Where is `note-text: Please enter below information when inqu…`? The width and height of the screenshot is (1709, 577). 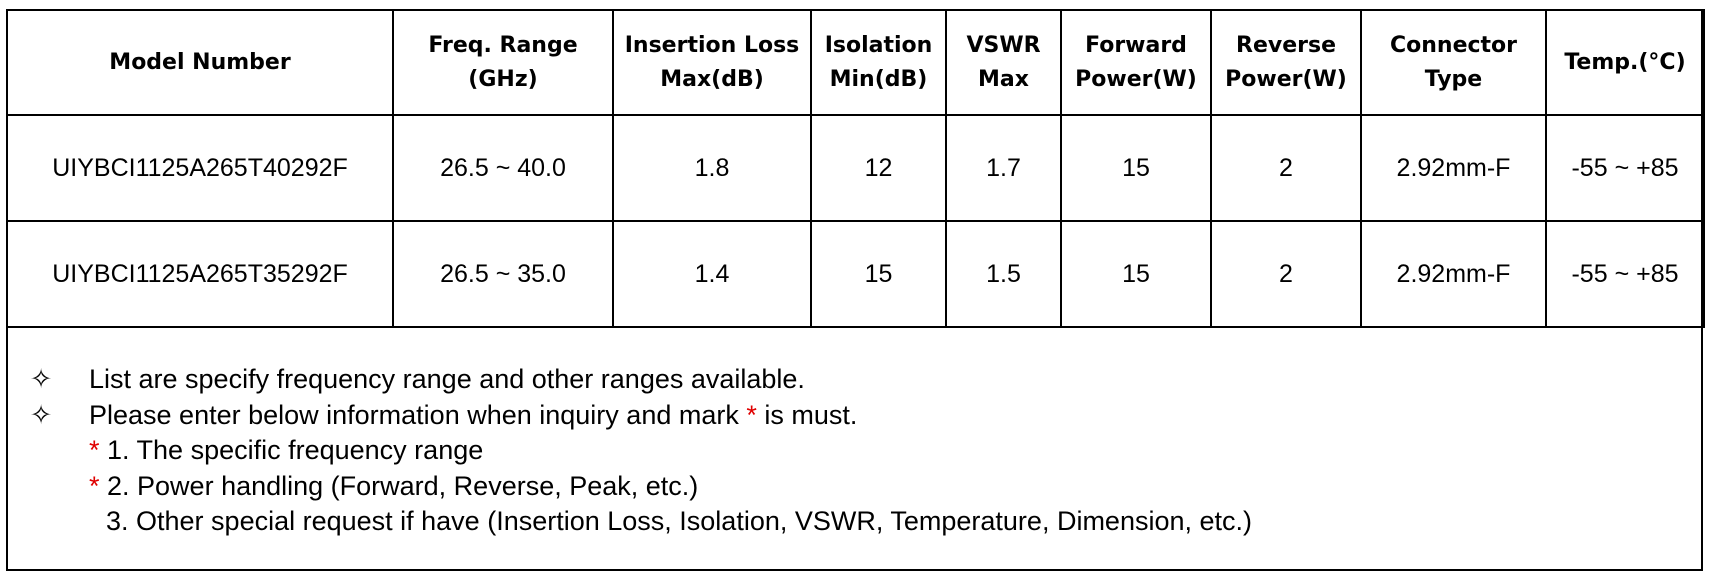
note-text: Please enter below information when inqu… is located at coordinates (473, 414).